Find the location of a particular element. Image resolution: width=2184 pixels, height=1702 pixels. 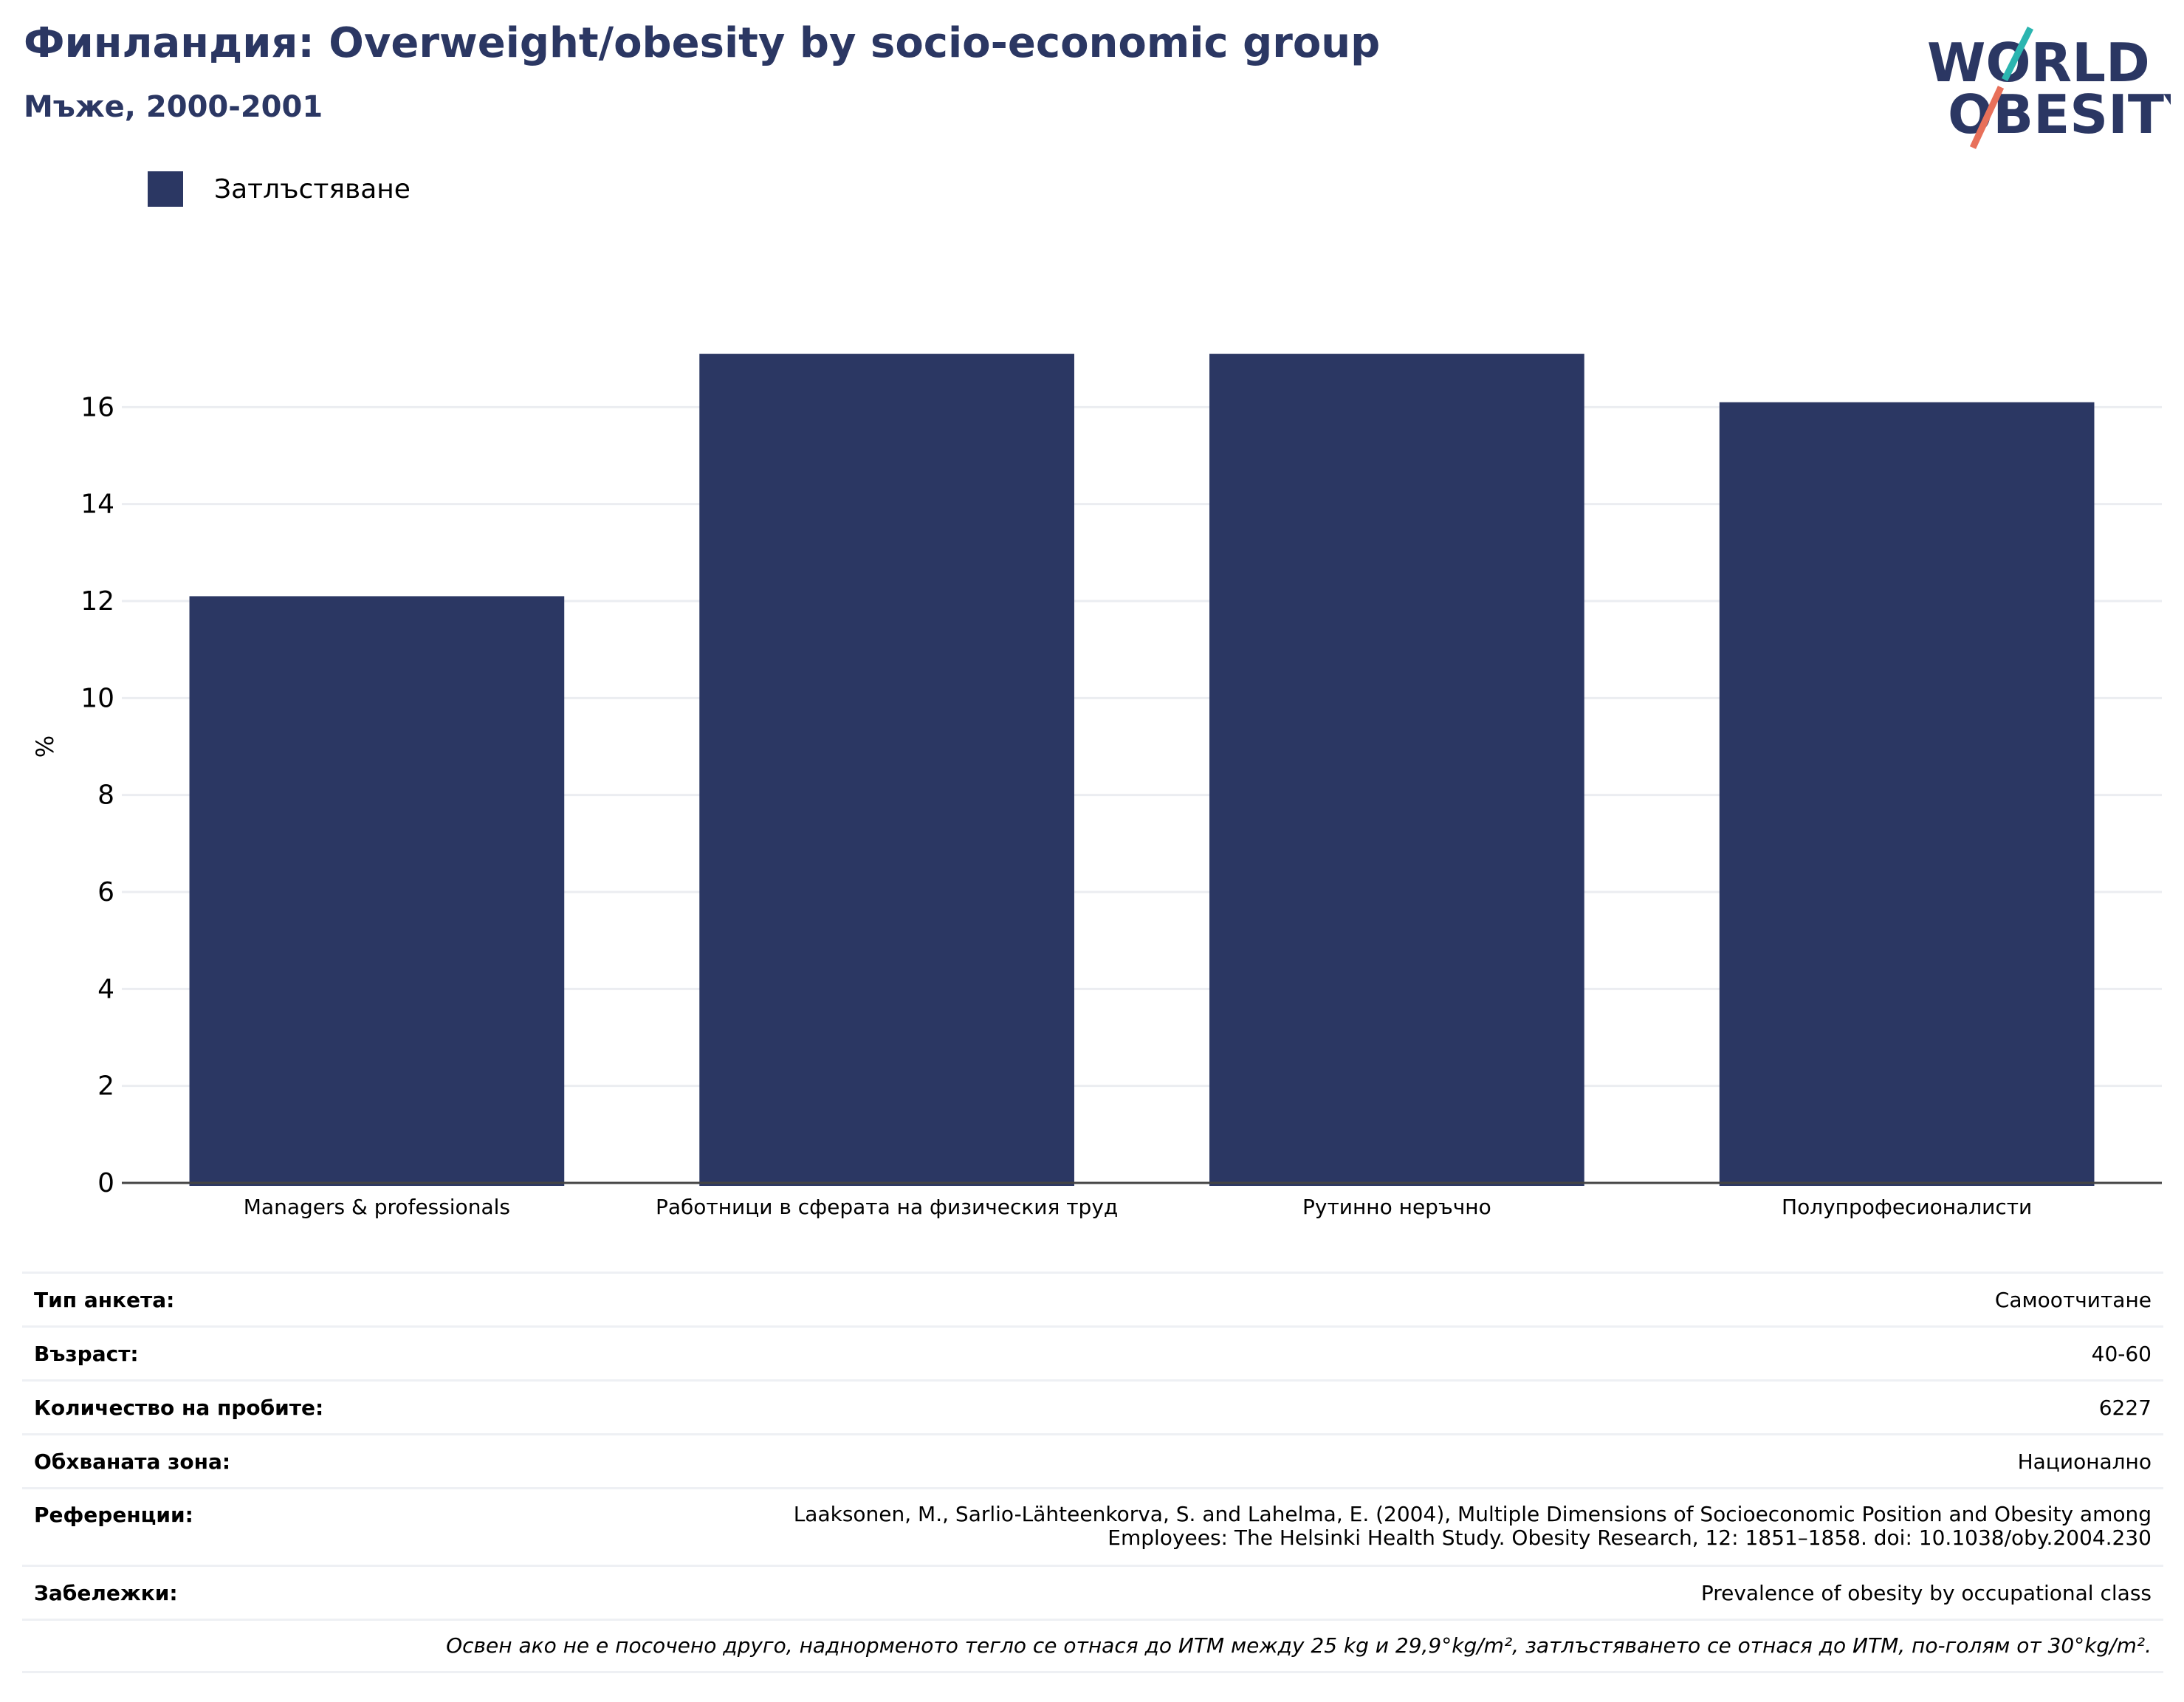

meta-key: Възраст: is located at coordinates (86, 1353).